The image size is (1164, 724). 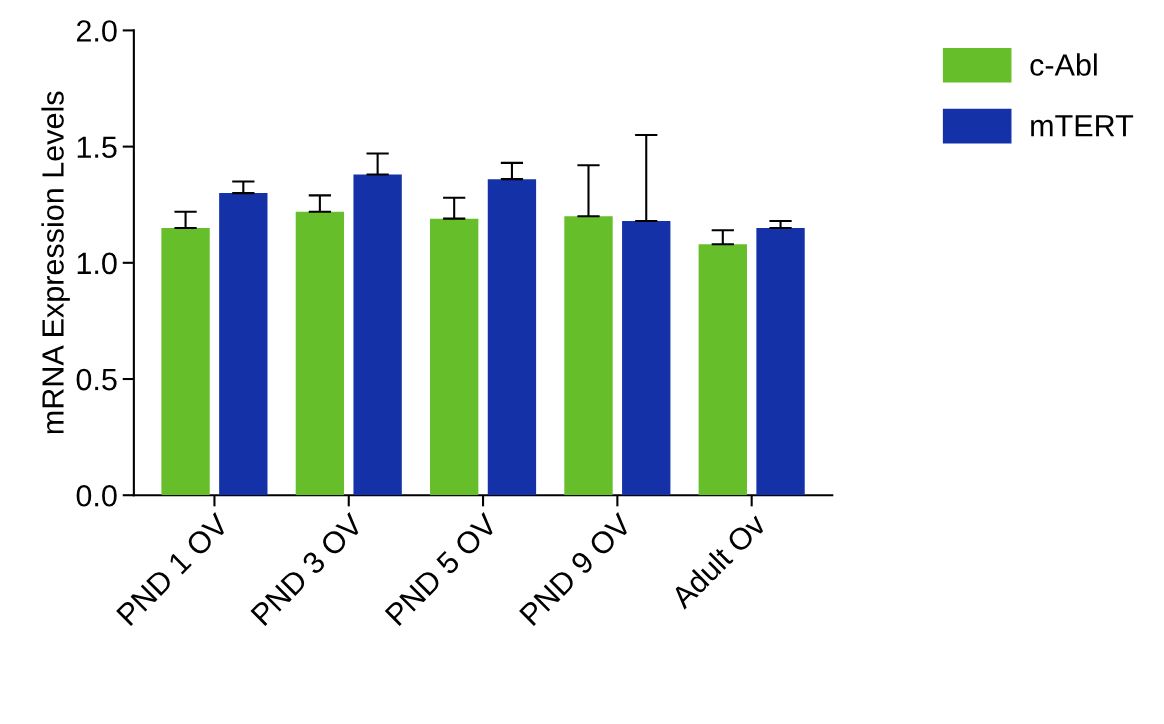 I want to click on y-tick-label: 1.0, so click(x=97, y=263).